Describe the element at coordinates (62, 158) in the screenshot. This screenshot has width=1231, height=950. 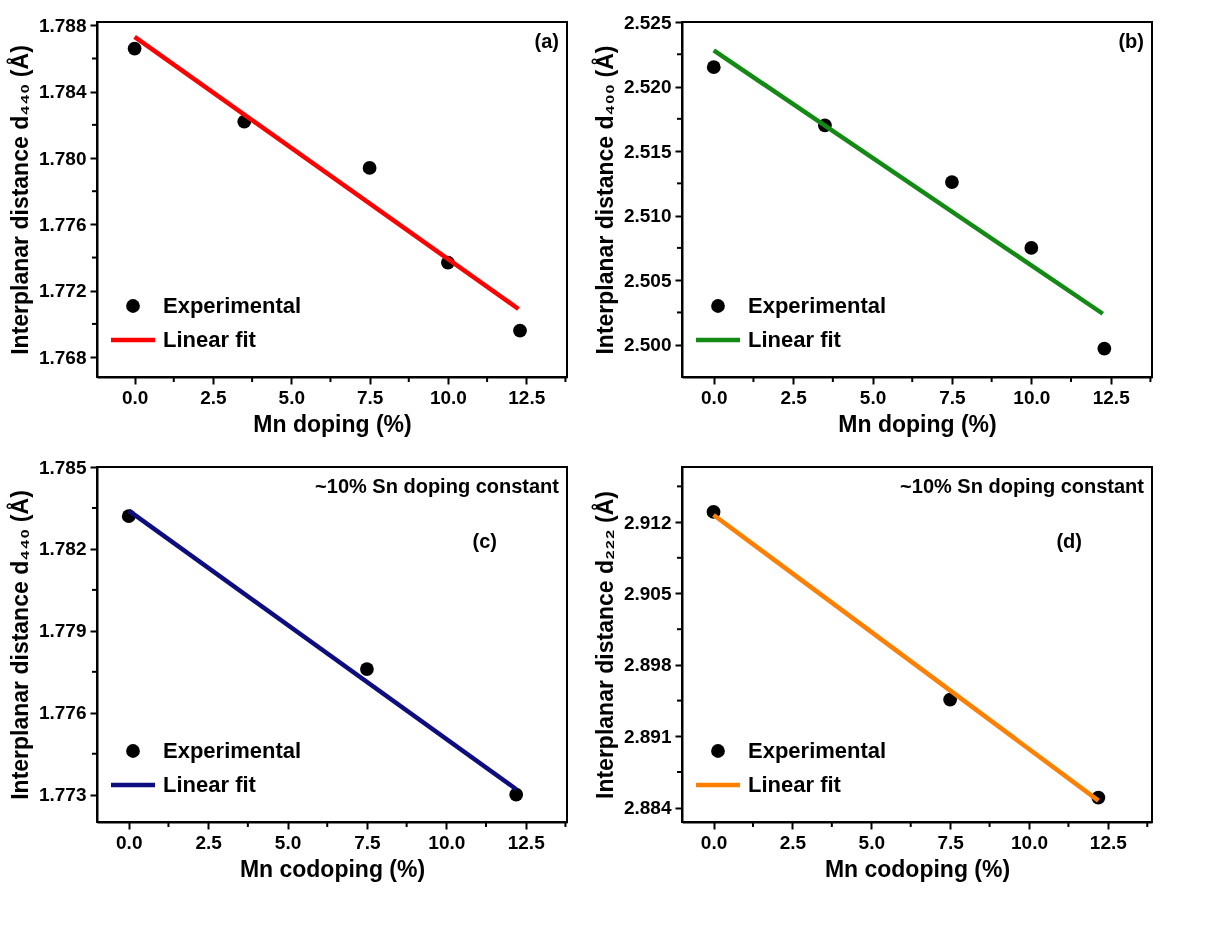
I see `y-tick-label: 1.780` at that location.